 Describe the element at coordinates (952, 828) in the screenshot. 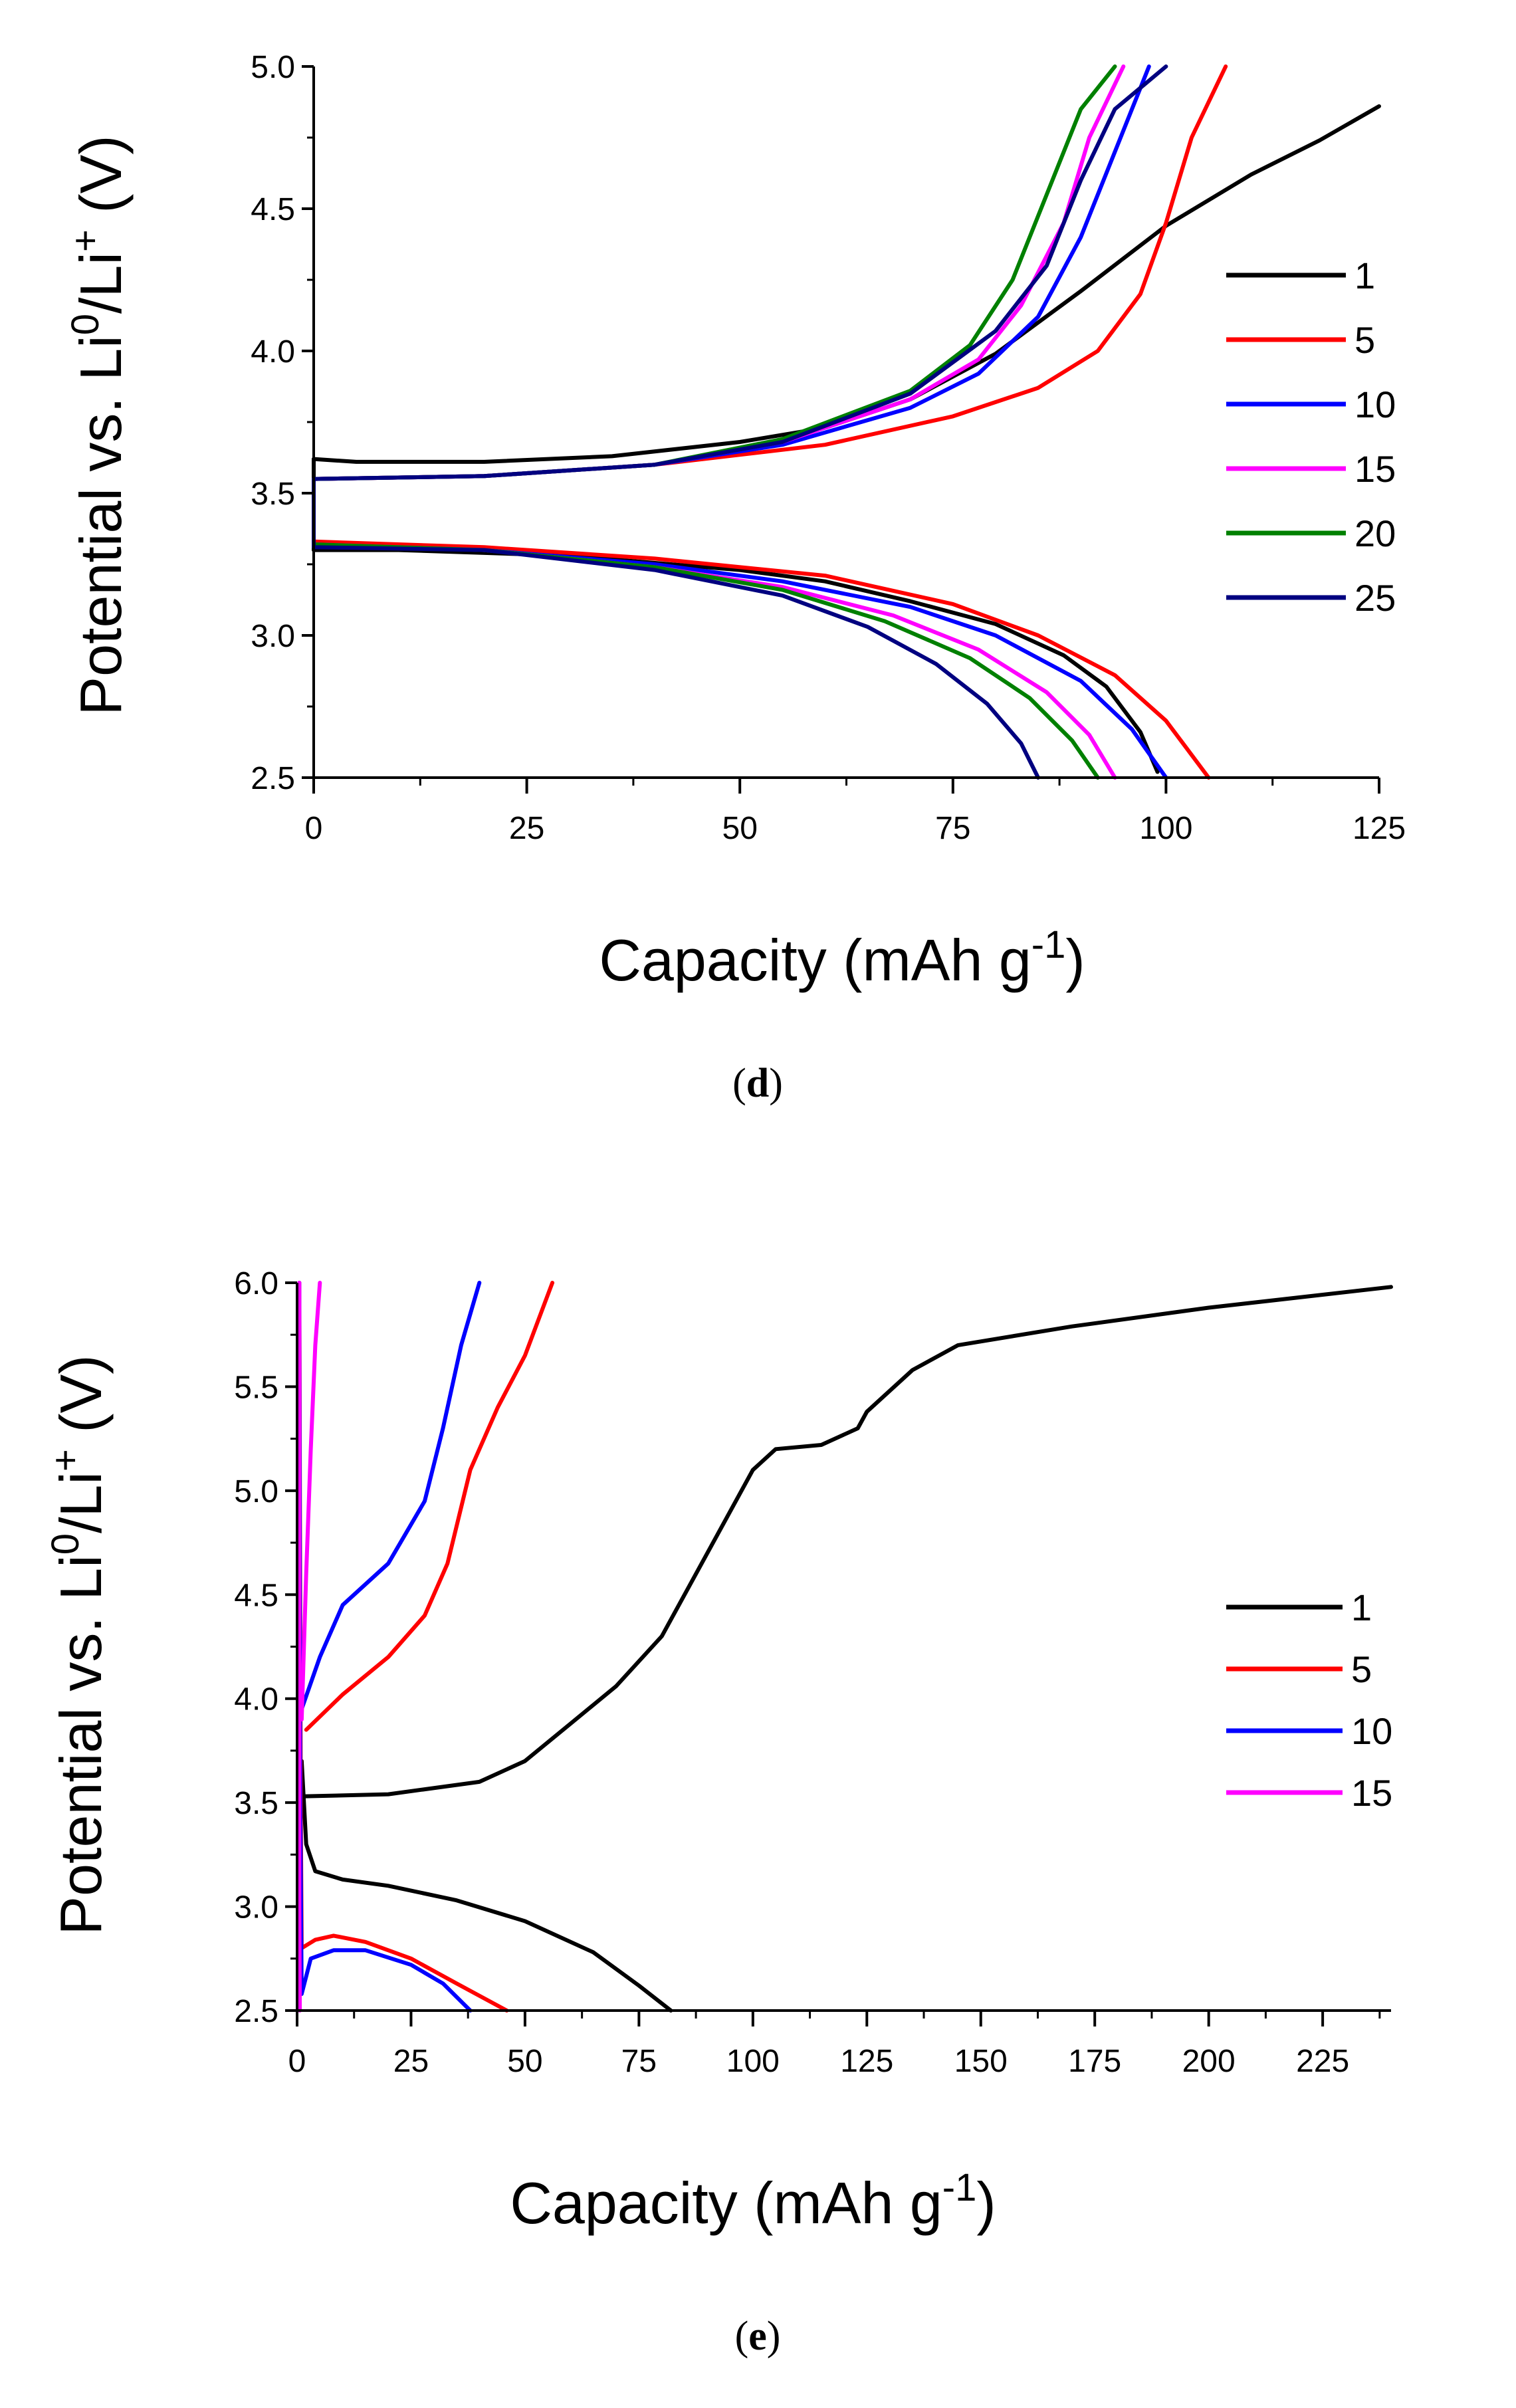

I see `panel-d-x-tick-label: 75` at that location.